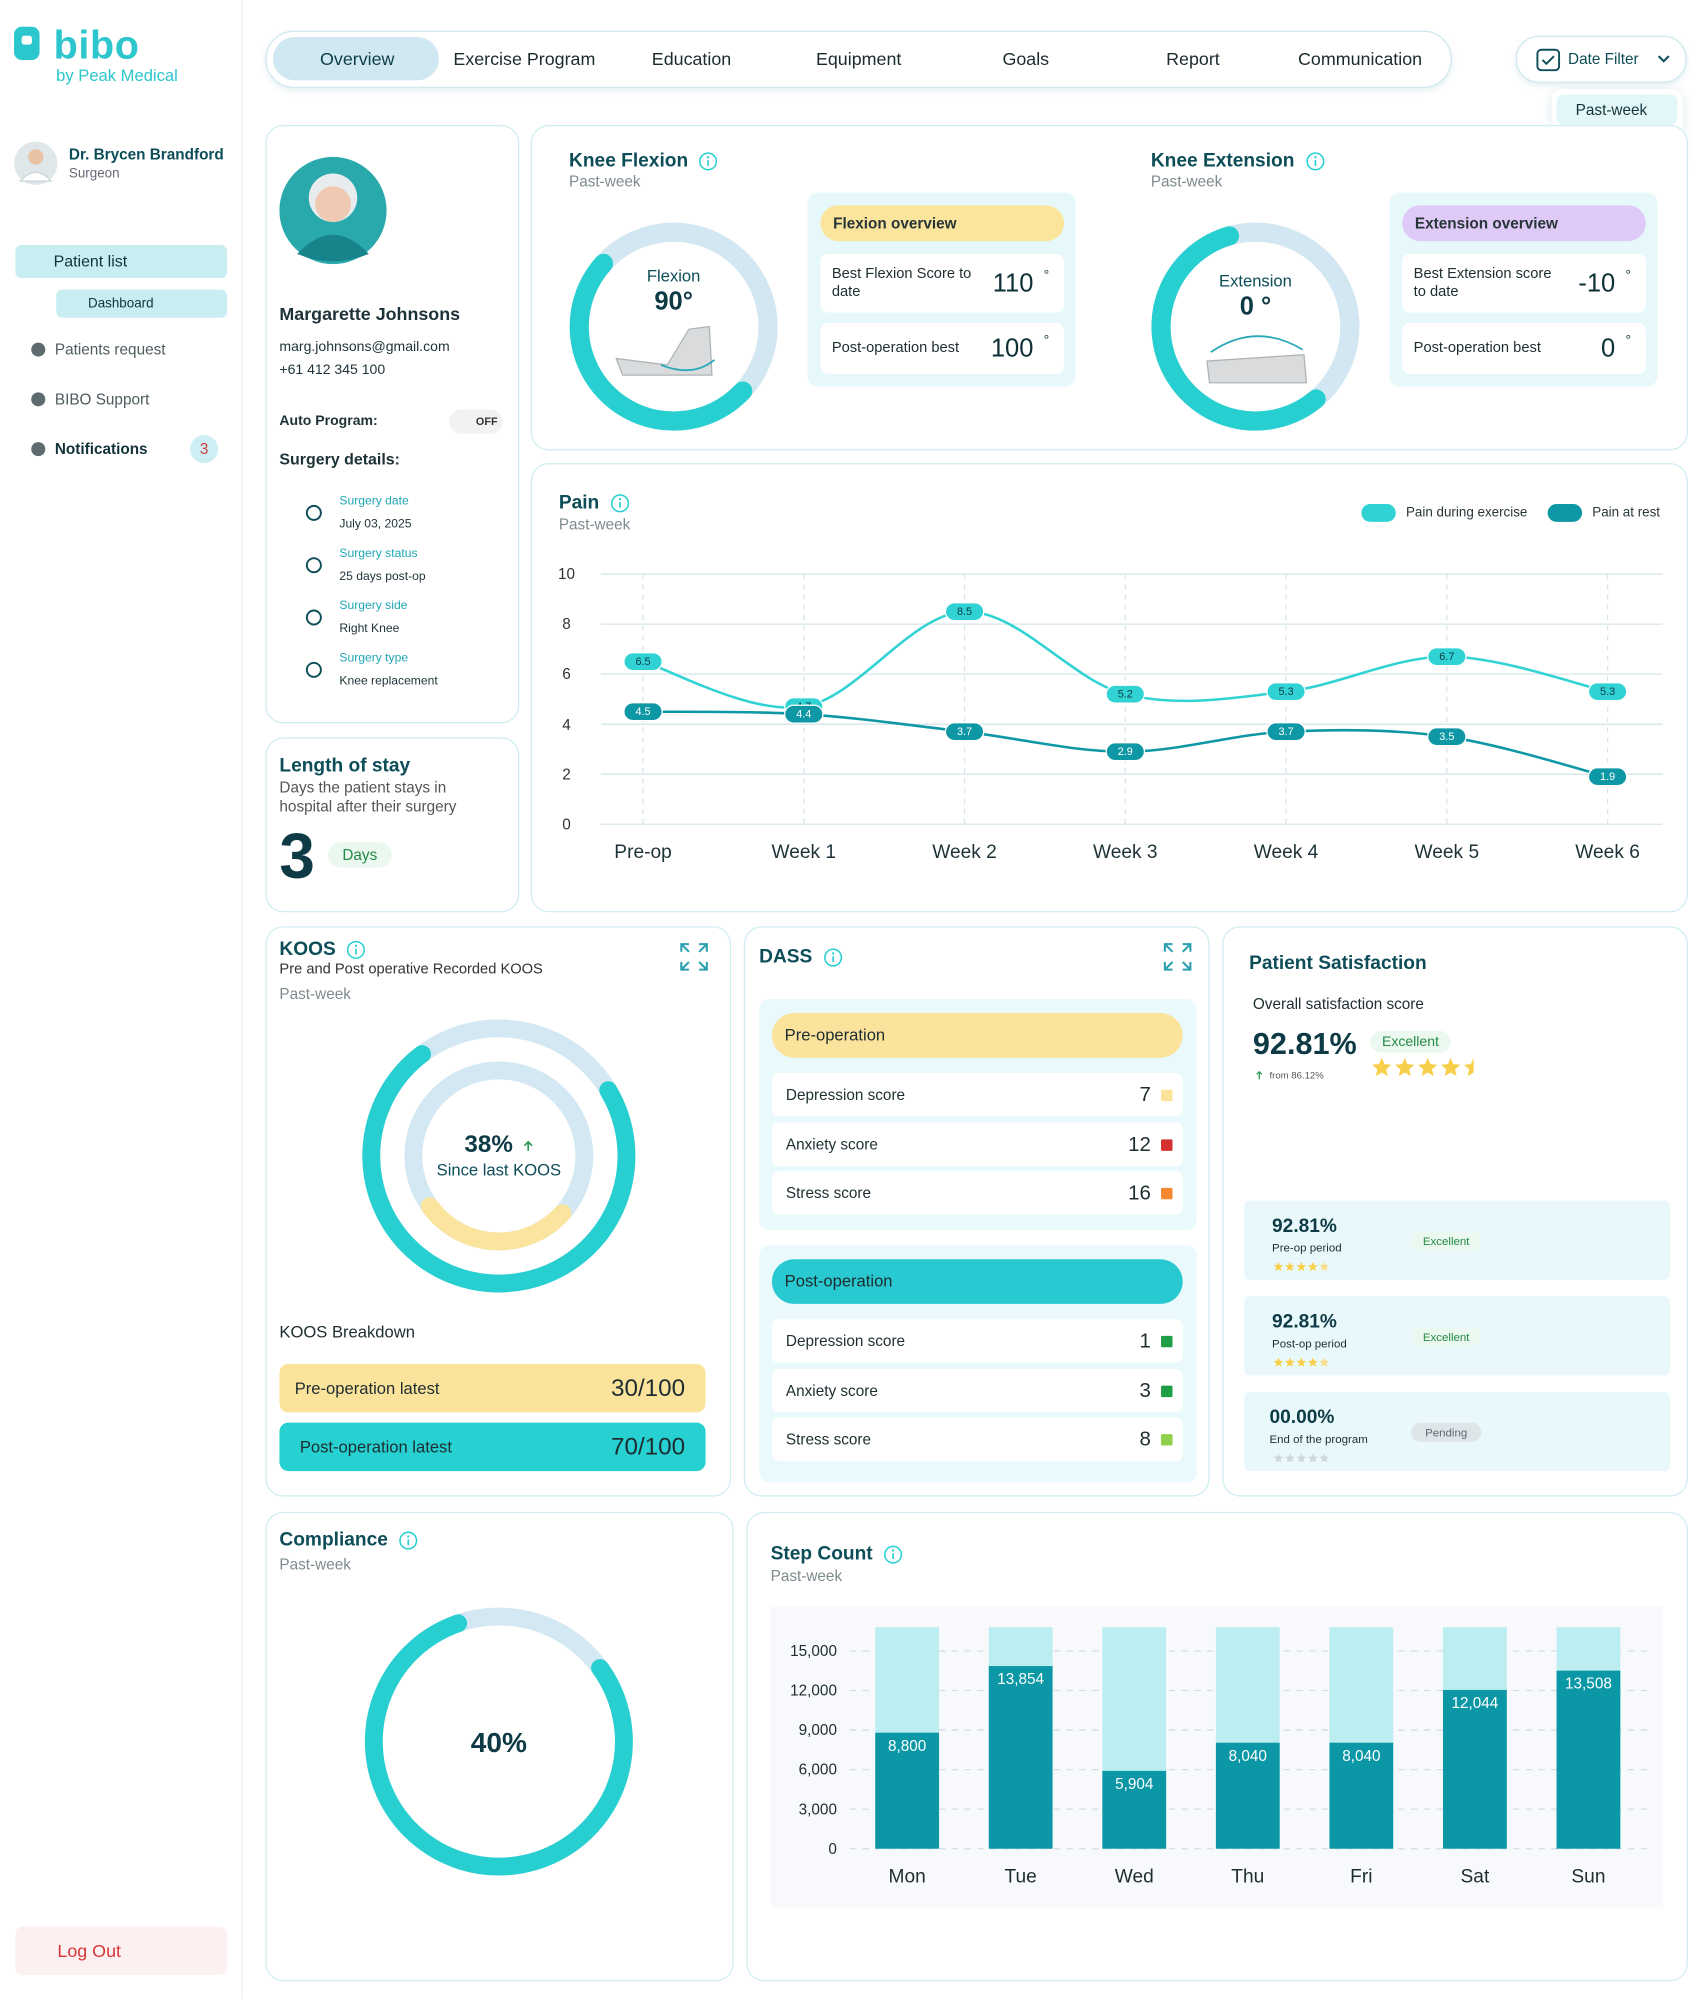 This screenshot has width=1702, height=2000. Describe the element at coordinates (36, 157) in the screenshot. I see `user-face` at that location.